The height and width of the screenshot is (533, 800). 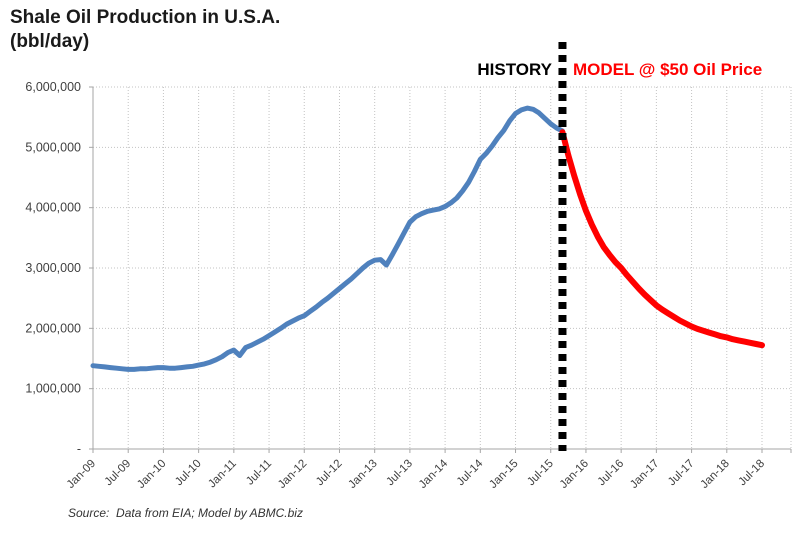 I want to click on x-tick-label: Jul-10, so click(x=188, y=473).